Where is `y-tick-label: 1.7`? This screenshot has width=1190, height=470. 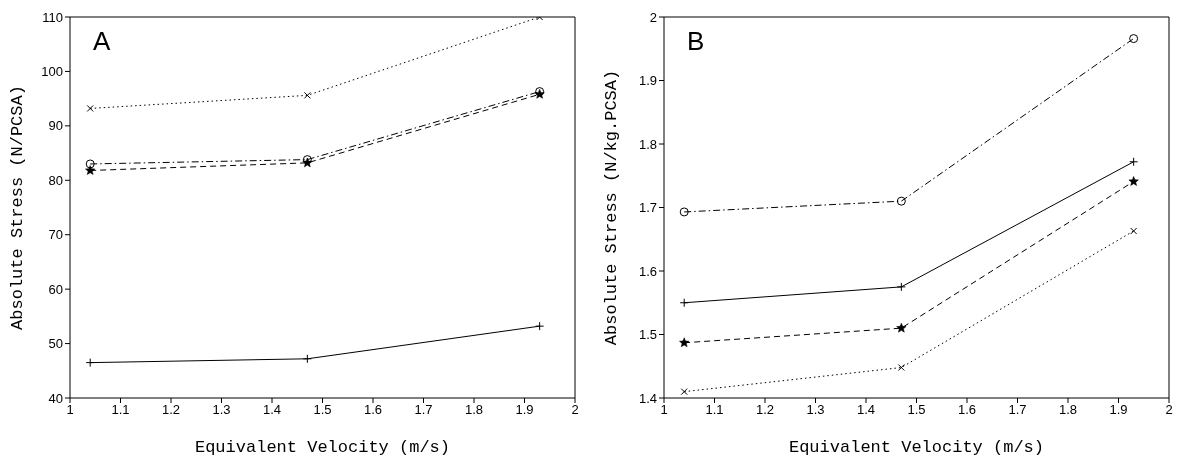 y-tick-label: 1.7 is located at coordinates (647, 208).